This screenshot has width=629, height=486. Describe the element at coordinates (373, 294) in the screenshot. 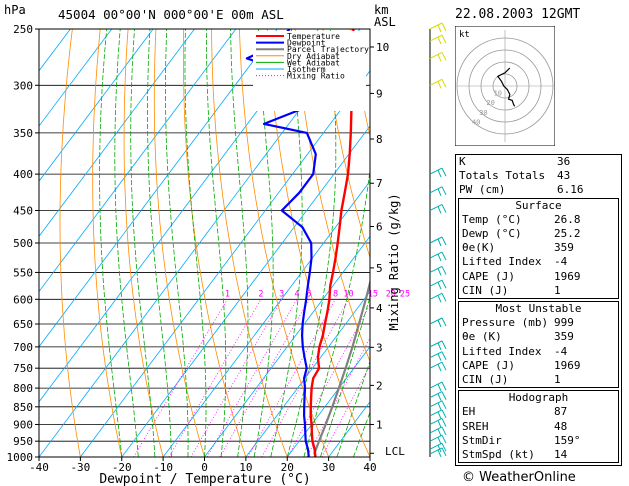

I see `mixing-ratio-label: 15` at that location.